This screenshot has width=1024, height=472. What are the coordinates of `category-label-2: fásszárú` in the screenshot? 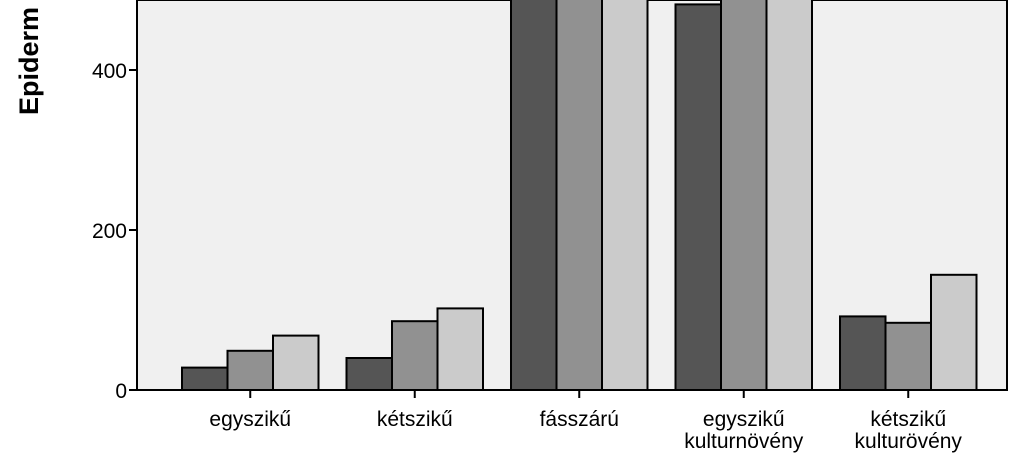 It's located at (579, 419).